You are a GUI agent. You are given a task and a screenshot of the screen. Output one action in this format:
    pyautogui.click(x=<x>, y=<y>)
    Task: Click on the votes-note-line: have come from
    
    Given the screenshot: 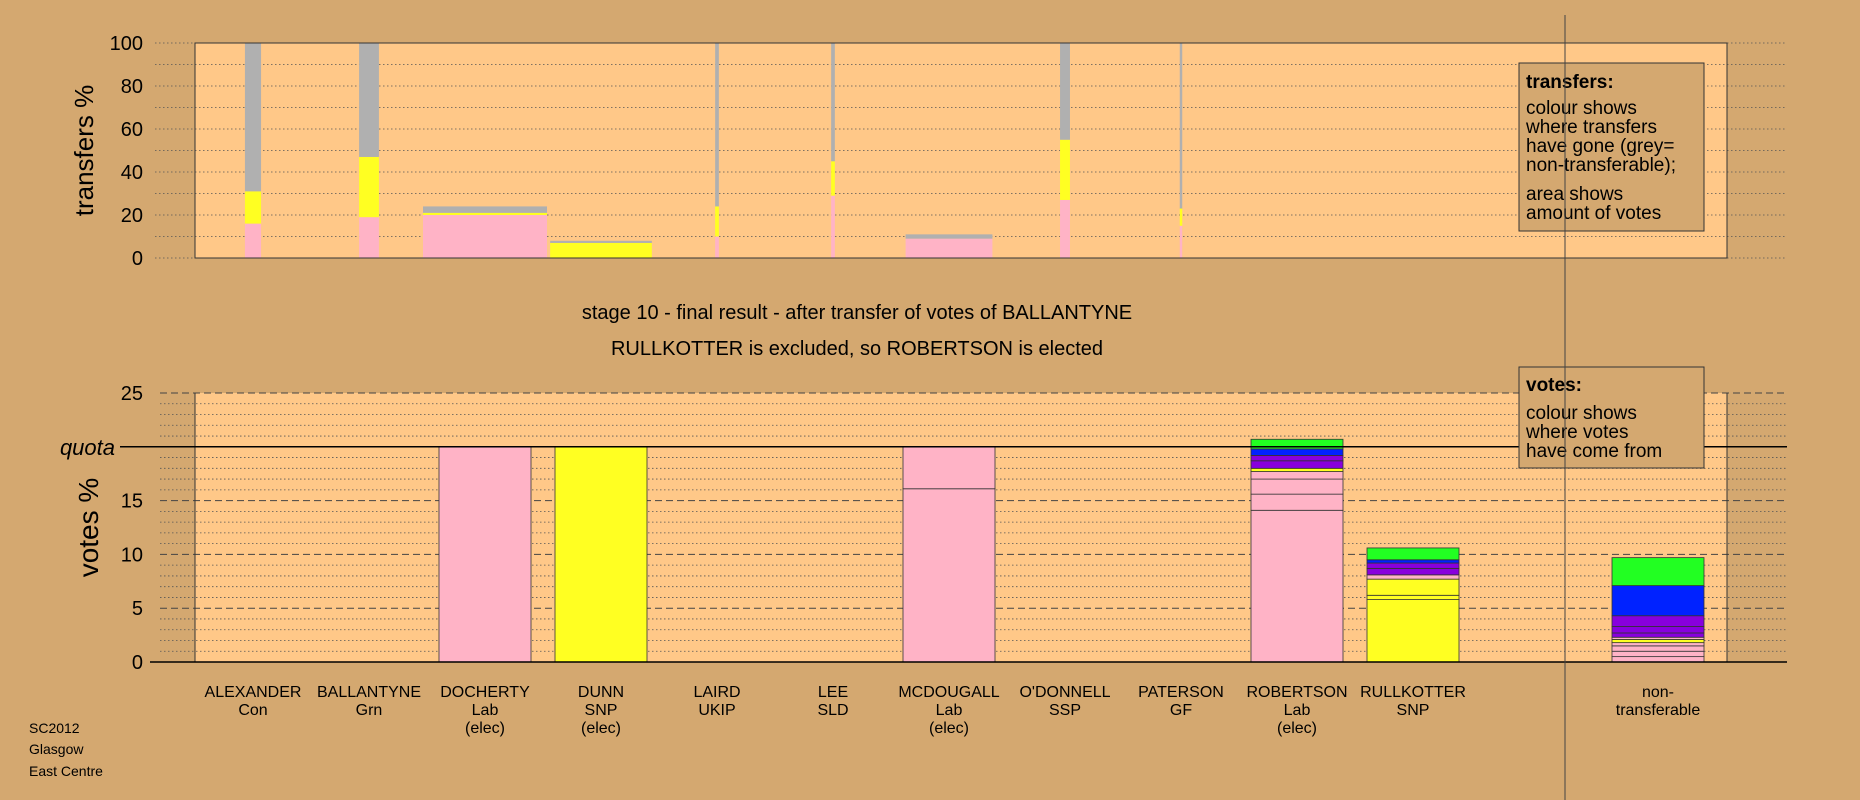 What is the action you would take?
    pyautogui.click(x=1594, y=451)
    